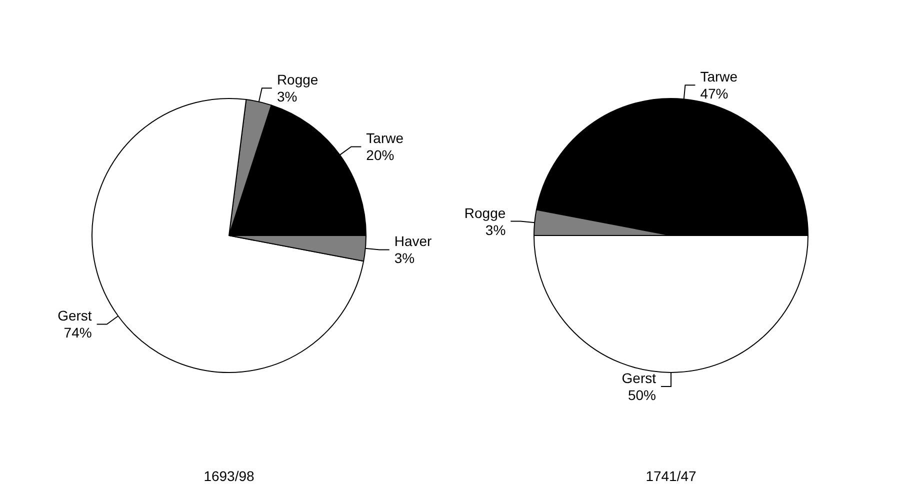 This screenshot has height=500, width=900. Describe the element at coordinates (413, 241) in the screenshot. I see `slice-label: Haver` at that location.